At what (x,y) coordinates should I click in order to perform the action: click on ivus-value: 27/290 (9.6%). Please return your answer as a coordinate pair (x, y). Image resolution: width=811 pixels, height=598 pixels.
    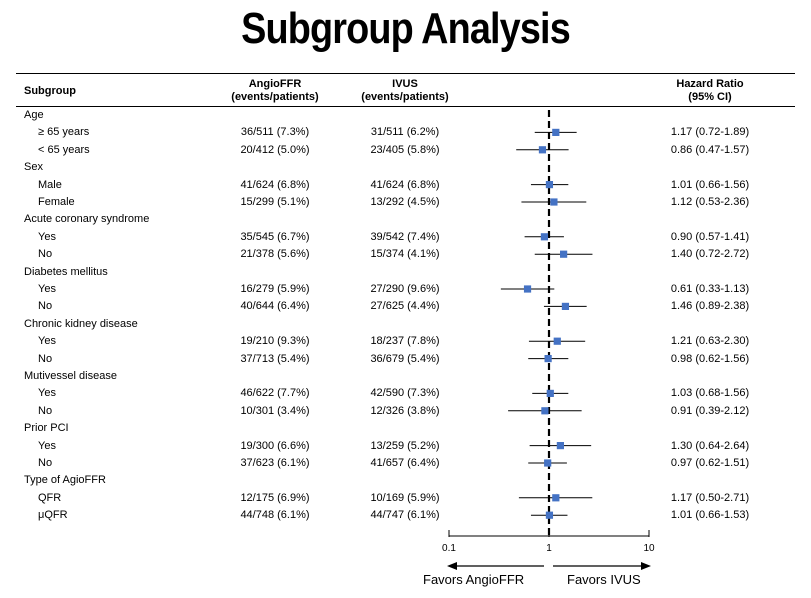
    Looking at the image, I should click on (405, 289).